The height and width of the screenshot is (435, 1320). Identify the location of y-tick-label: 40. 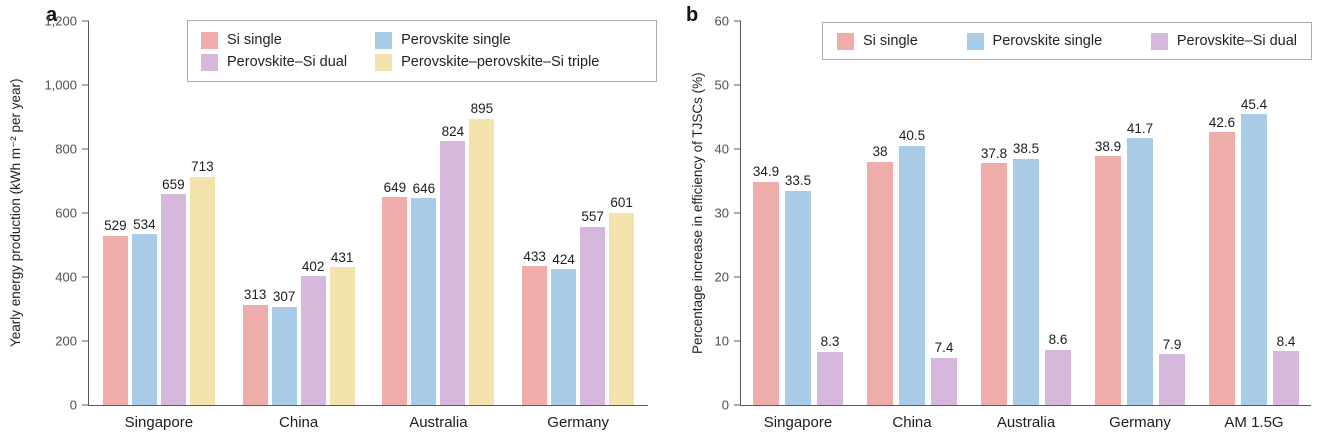
(721, 149).